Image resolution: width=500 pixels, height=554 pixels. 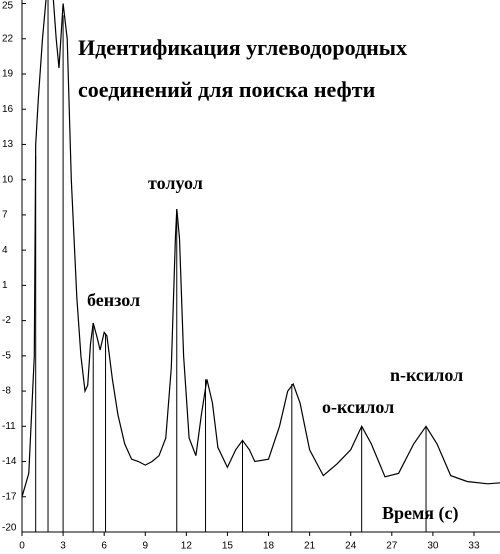 I want to click on y-tick-label: 25, so click(x=8, y=6).